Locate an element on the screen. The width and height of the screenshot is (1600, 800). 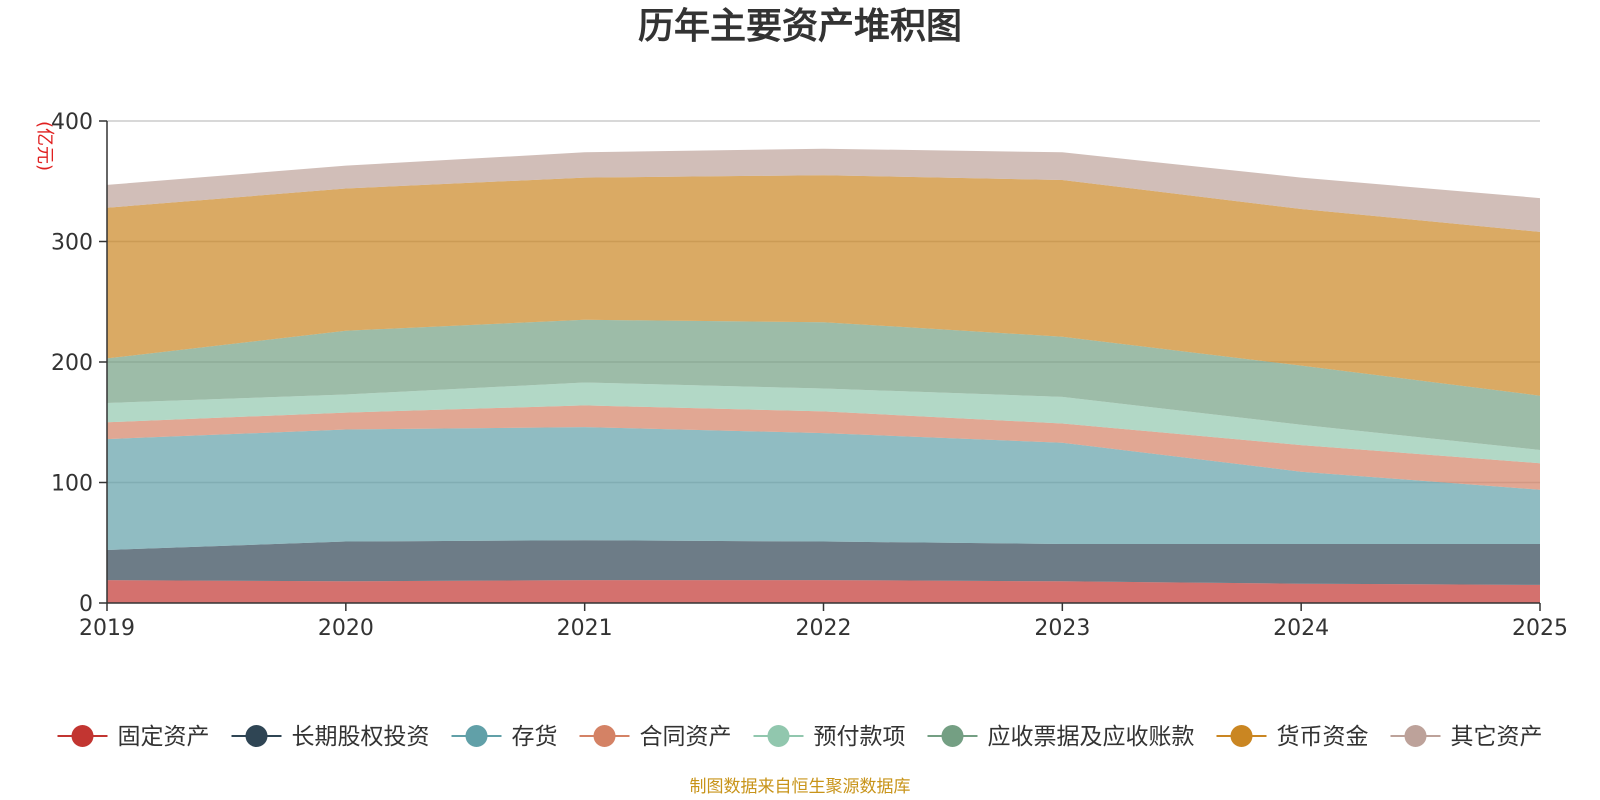
y-tick-label-100: 100 is located at coordinates (72, 484).